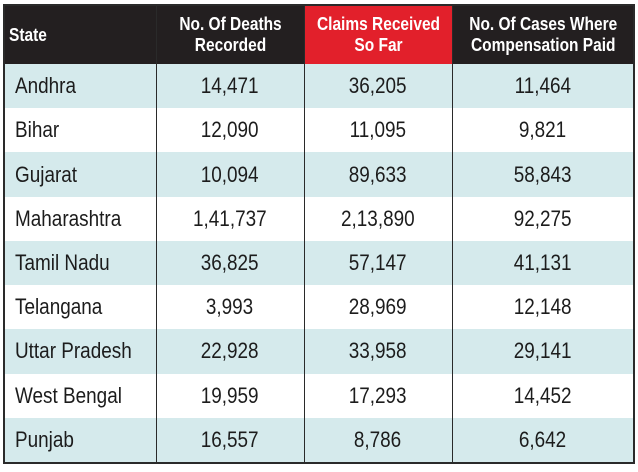  I want to click on state-cell: Maharashtra, so click(80, 218).